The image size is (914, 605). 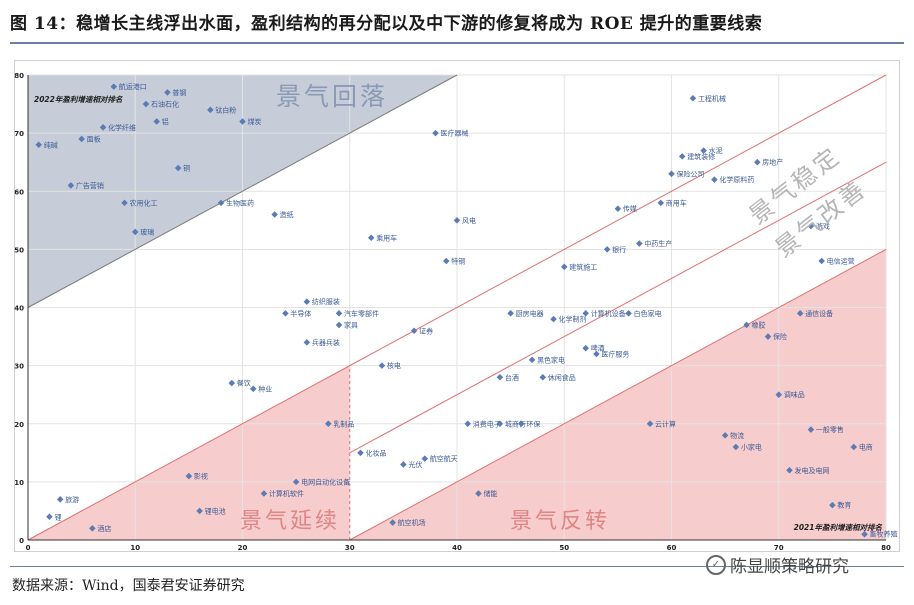 I want to click on data-label: 房地产, so click(x=772, y=162).